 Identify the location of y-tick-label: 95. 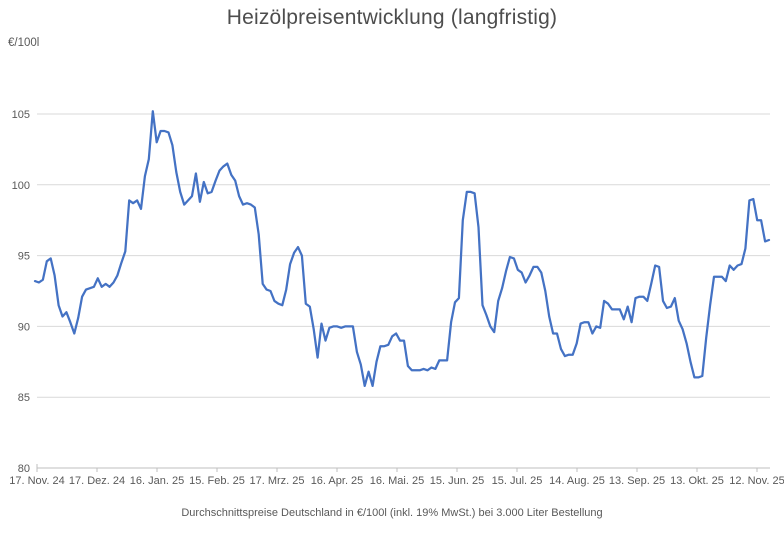
(24, 257).